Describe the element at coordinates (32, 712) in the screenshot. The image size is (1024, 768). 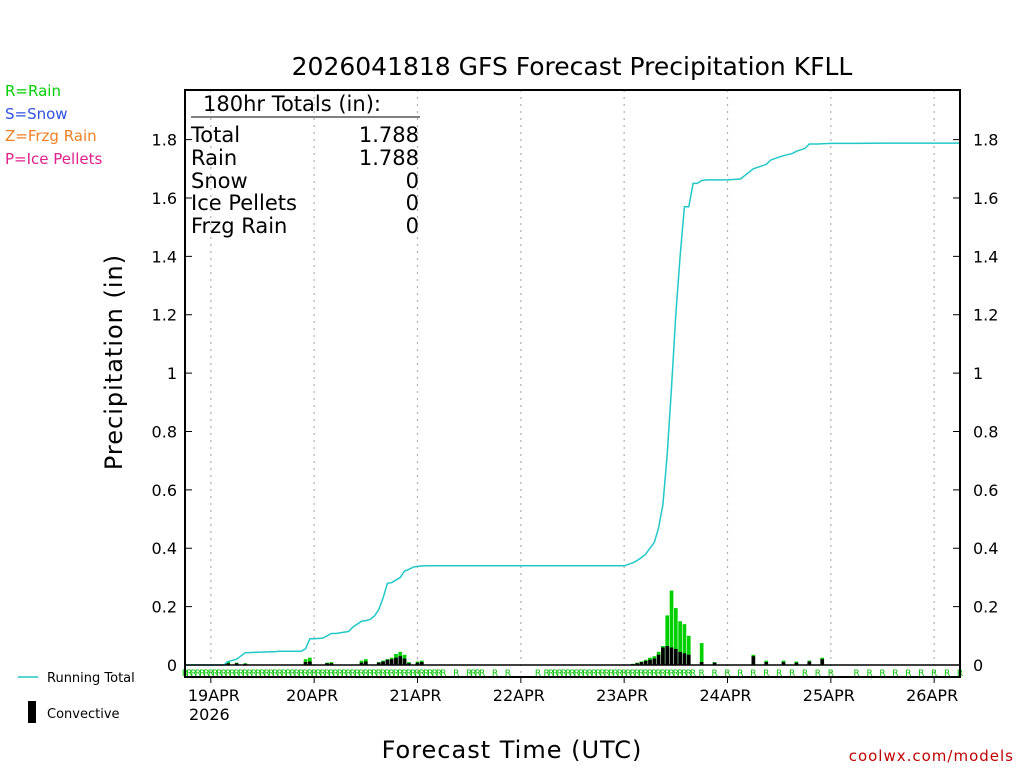
I see `convective-swatch` at that location.